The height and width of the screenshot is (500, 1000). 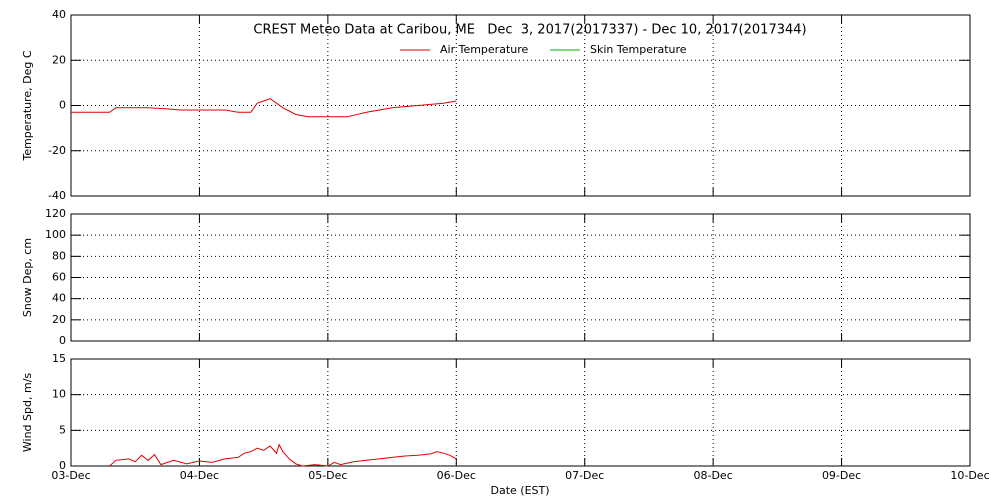 What do you see at coordinates (57, 195) in the screenshot?
I see `y-tick-label: -40` at bounding box center [57, 195].